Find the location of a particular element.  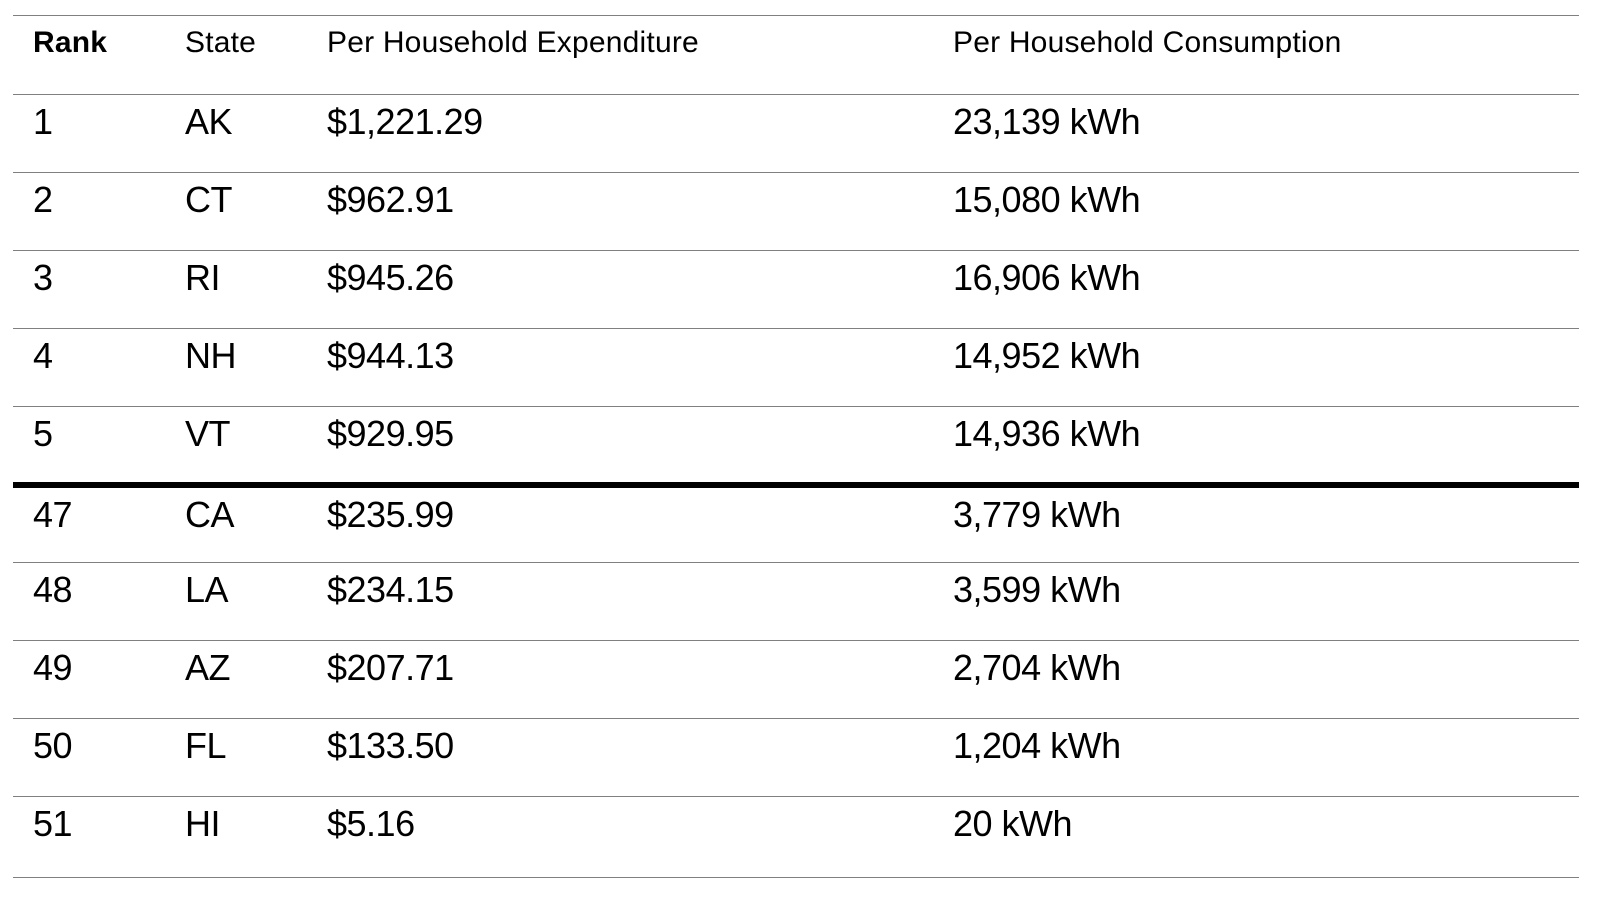

cell-state: CT is located at coordinates (236, 211).